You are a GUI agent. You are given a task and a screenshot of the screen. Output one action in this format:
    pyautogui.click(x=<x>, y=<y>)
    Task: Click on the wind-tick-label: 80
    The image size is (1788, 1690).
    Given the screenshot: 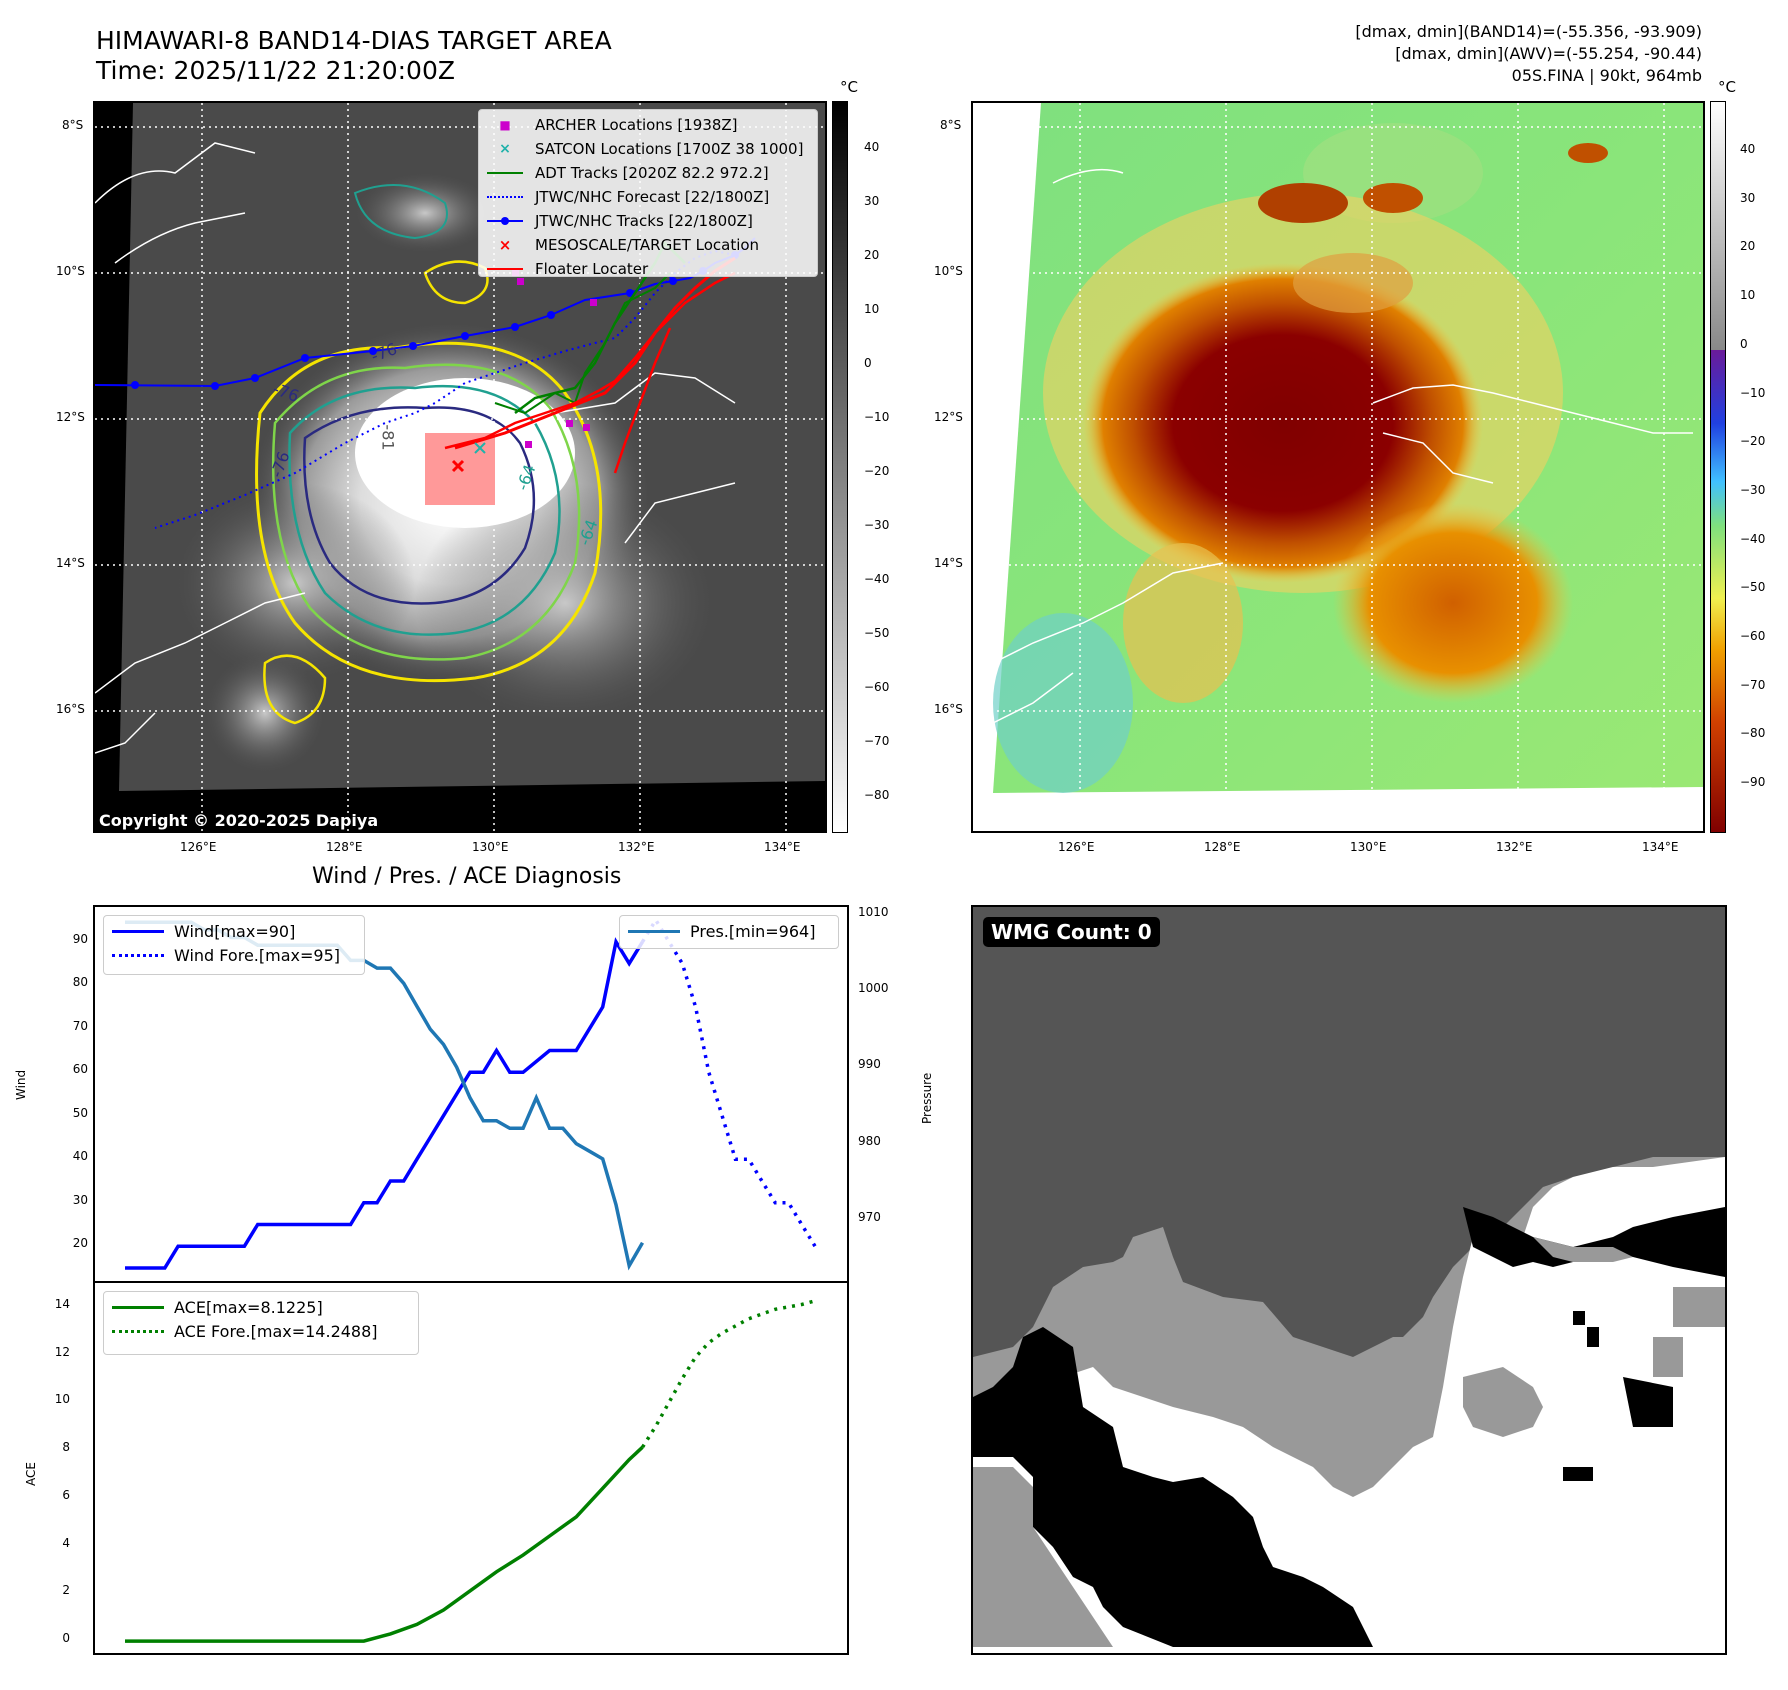 What is the action you would take?
    pyautogui.click(x=80, y=982)
    